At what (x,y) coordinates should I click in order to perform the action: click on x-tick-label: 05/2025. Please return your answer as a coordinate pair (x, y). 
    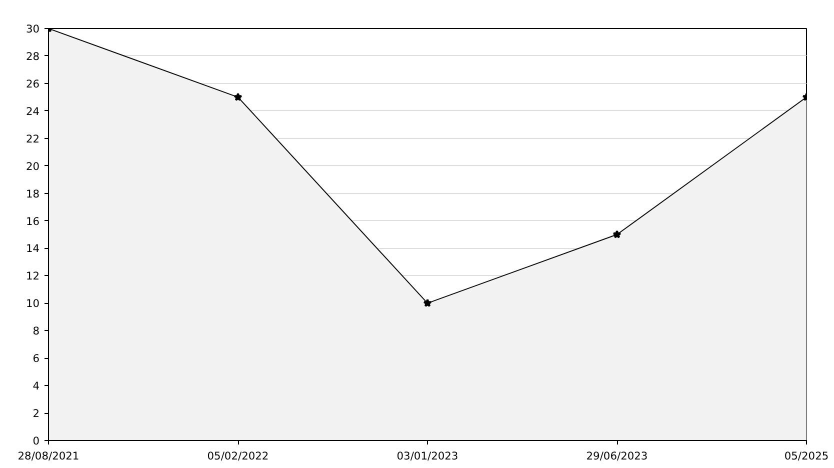
    Looking at the image, I should click on (806, 456).